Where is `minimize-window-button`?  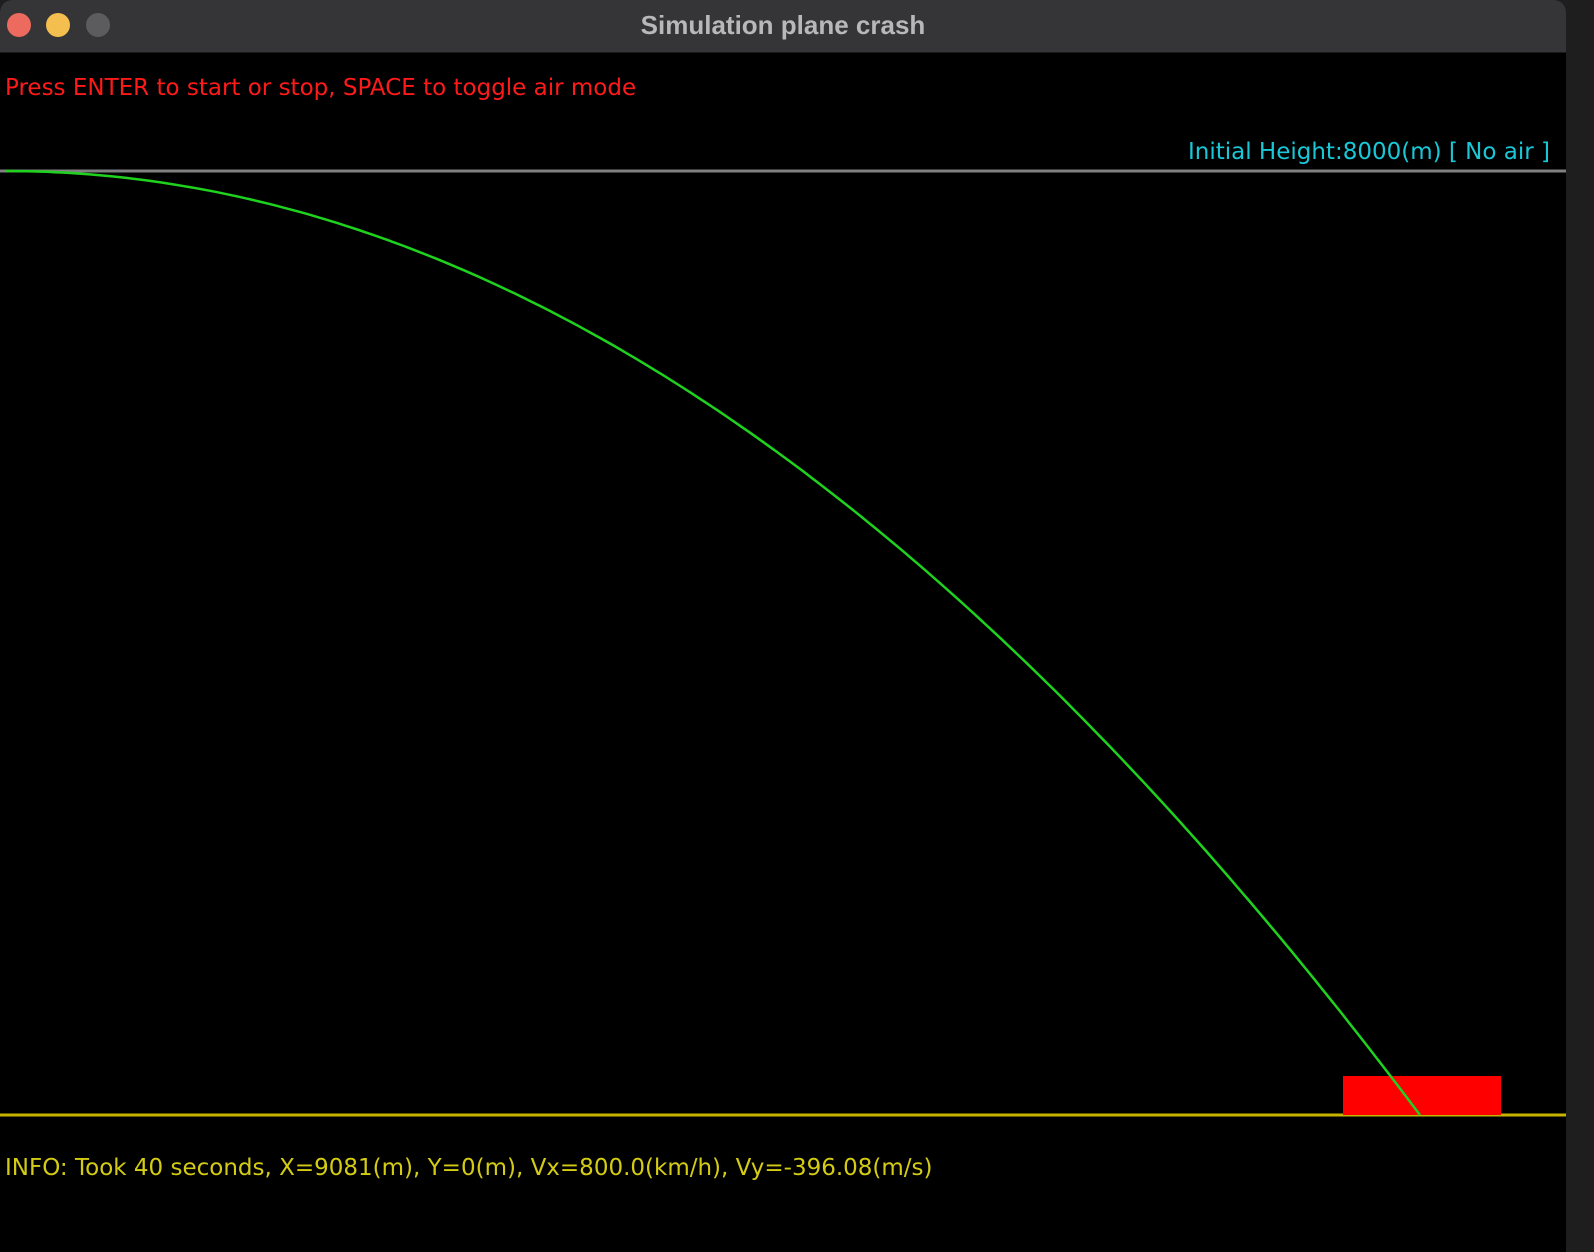
minimize-window-button is located at coordinates (58, 25).